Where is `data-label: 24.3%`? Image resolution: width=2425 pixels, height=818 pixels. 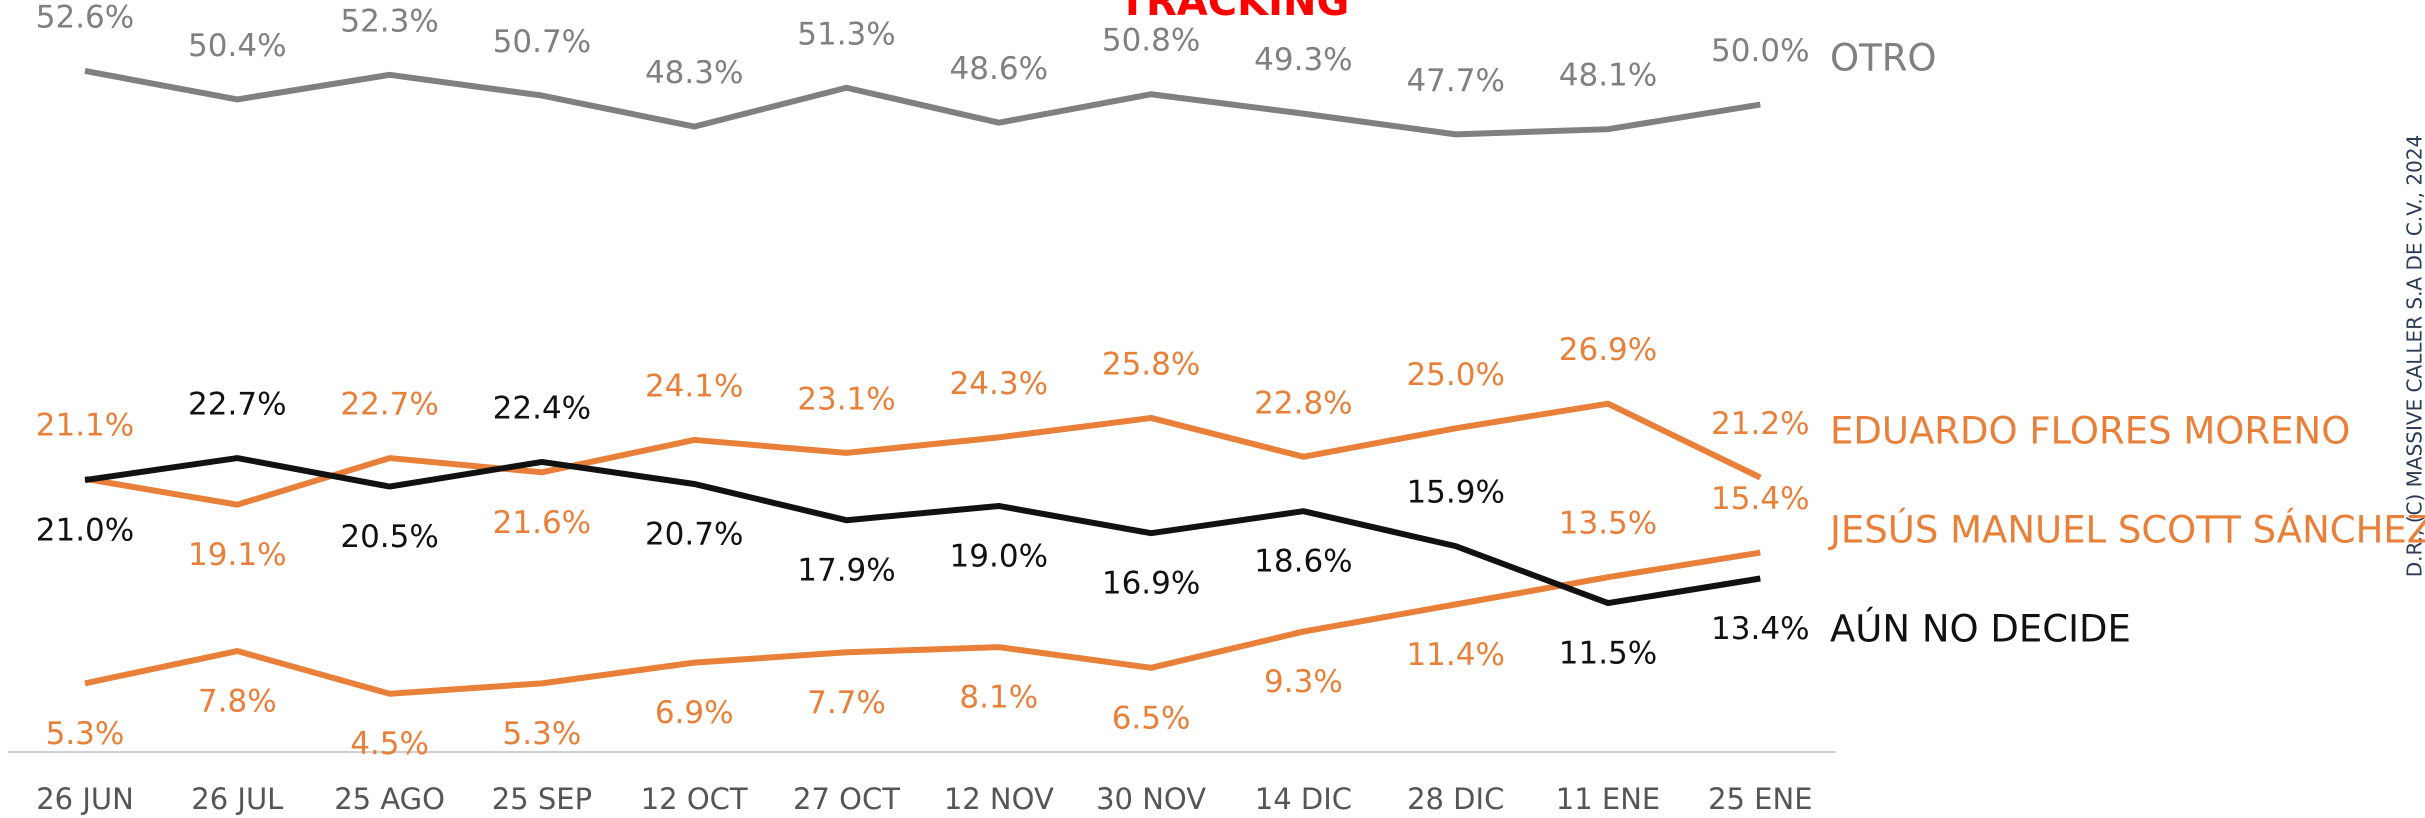 data-label: 24.3% is located at coordinates (999, 384).